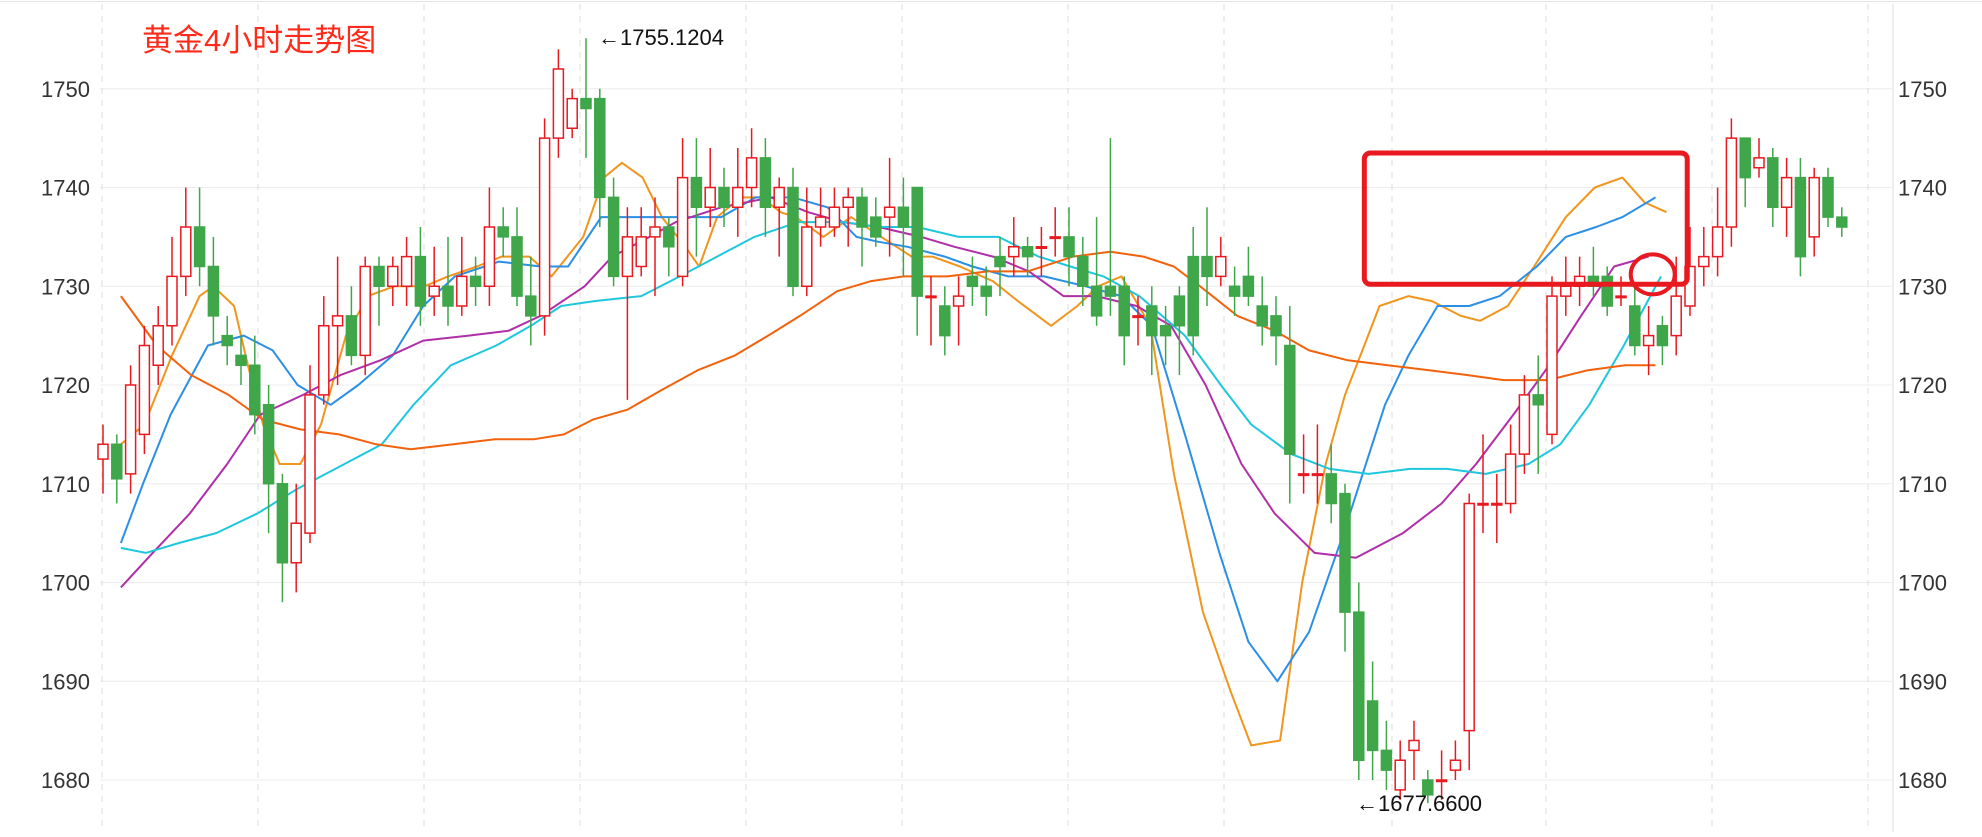 Image resolution: width=1982 pixels, height=837 pixels. I want to click on y-tick-label-left: 1730, so click(65, 286).